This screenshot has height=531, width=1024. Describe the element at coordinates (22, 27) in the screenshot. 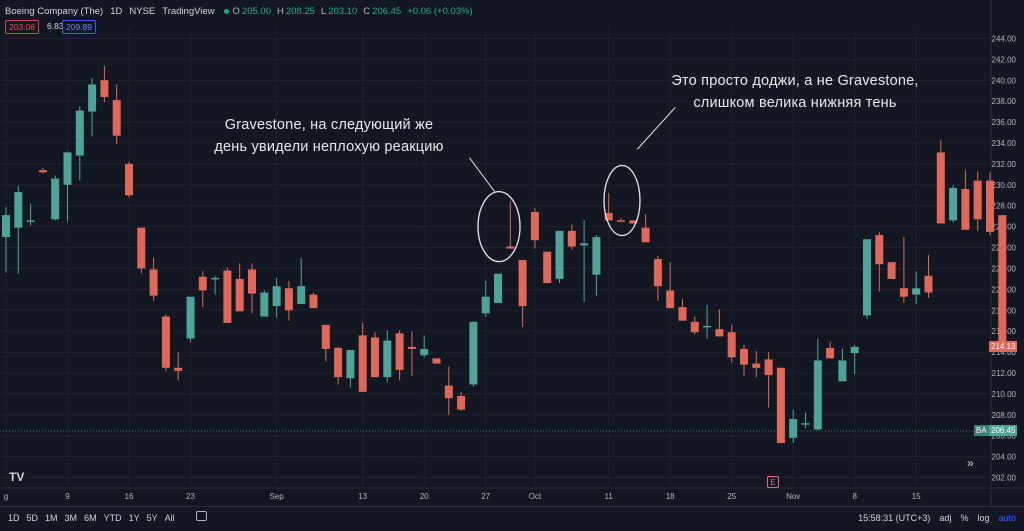

I see `sell-price-button: 203.06` at that location.